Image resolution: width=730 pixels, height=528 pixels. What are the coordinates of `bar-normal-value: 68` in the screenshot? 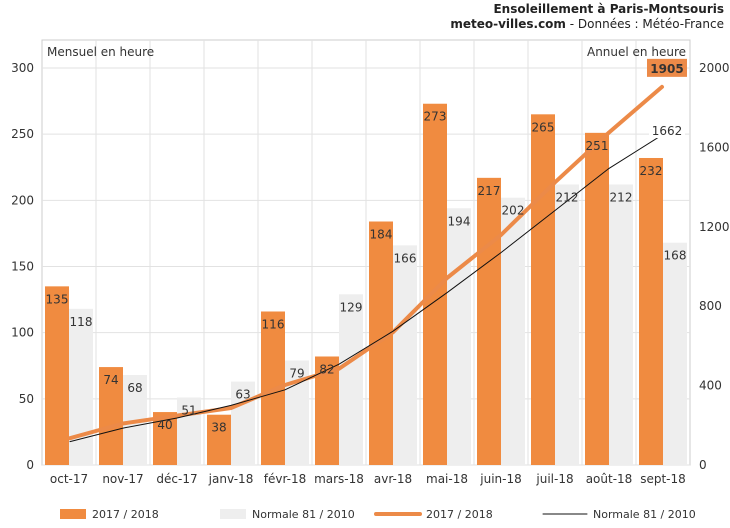 It's located at (134, 388).